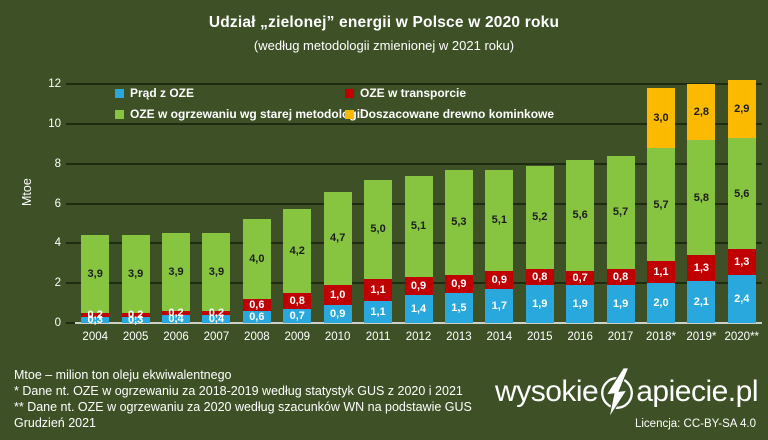 The width and height of the screenshot is (768, 440). I want to click on legend-item-drewno-kominkowe: Doszacowane drewno kominkowe, so click(449, 114).